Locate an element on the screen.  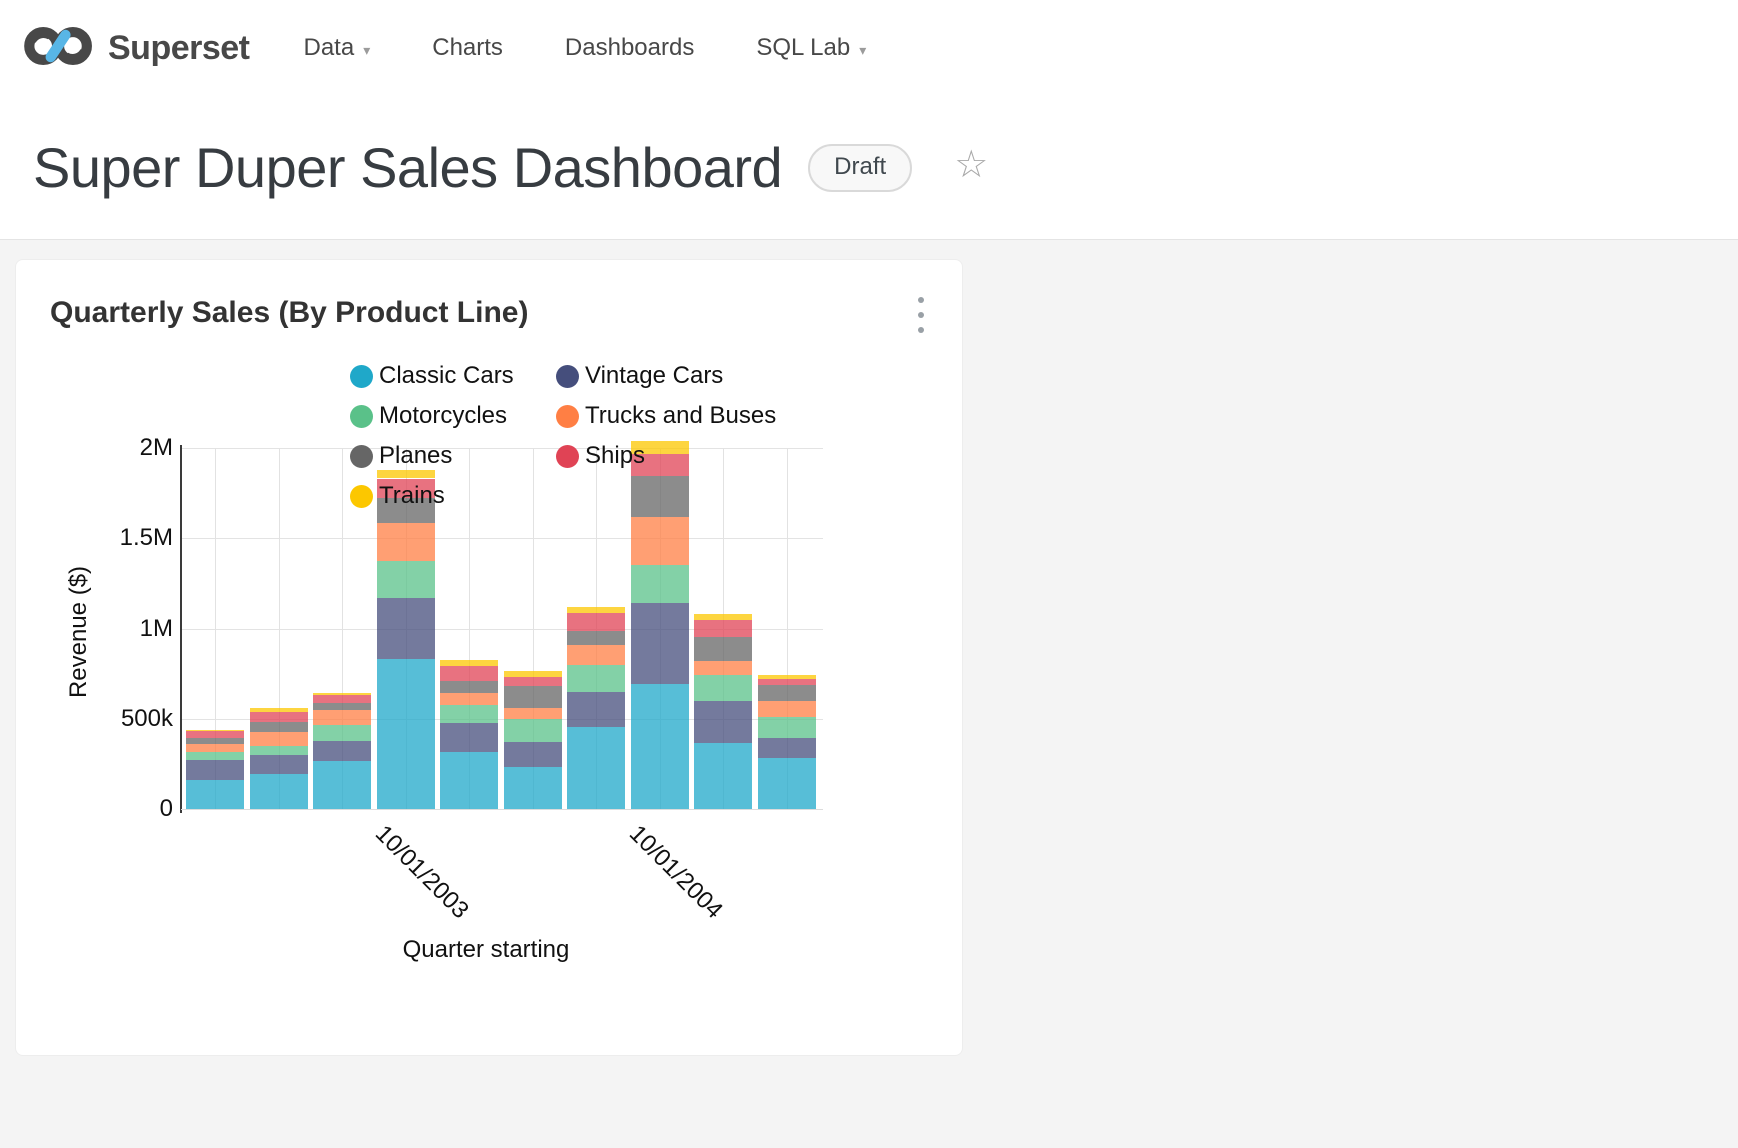
legend-item: Classic Cars is located at coordinates (432, 376).